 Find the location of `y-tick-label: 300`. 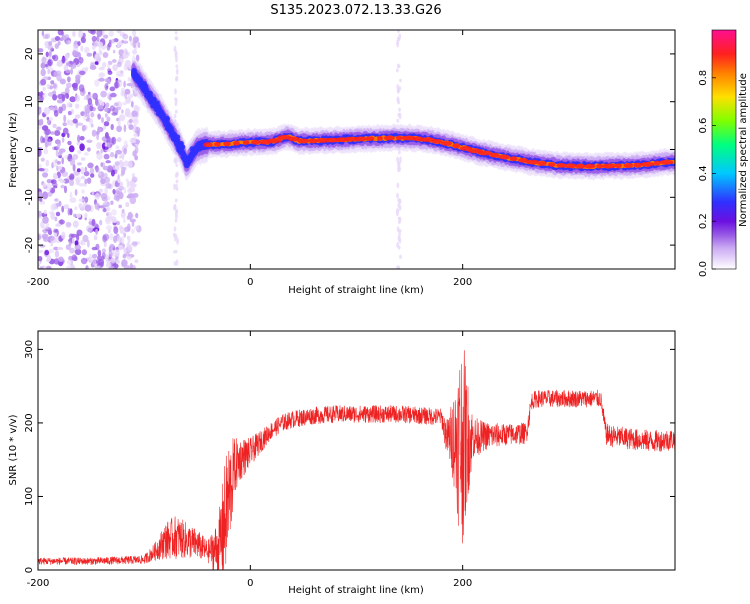

y-tick-label: 300 is located at coordinates (29, 349).